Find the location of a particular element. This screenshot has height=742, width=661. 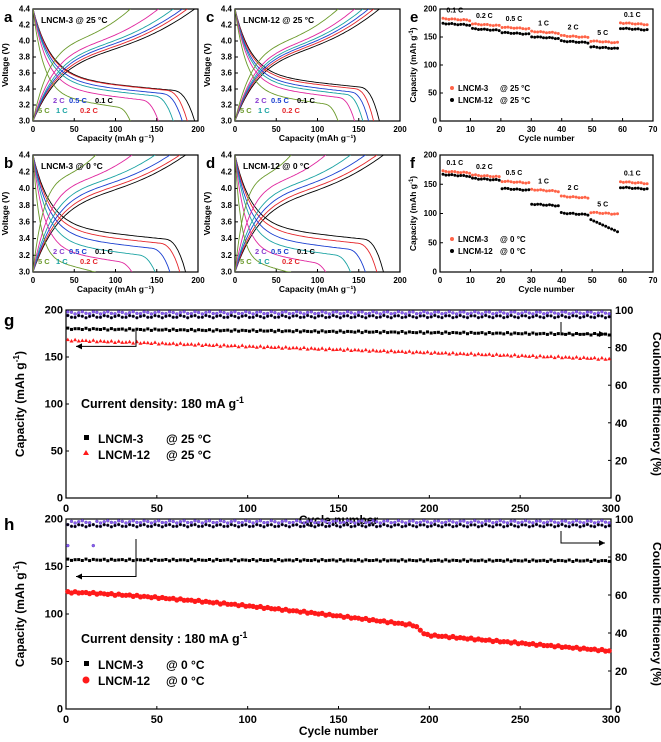

x-tick-label: 30 is located at coordinates (531, 129).